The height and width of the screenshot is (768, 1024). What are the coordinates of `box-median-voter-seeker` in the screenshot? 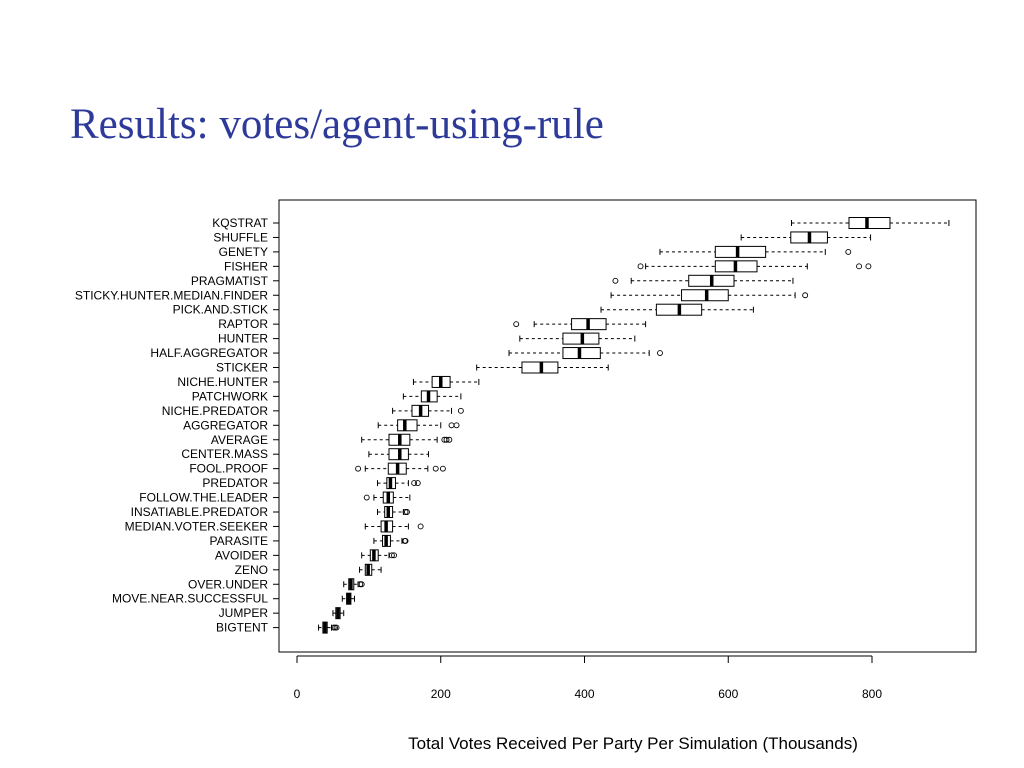 It's located at (394, 526).